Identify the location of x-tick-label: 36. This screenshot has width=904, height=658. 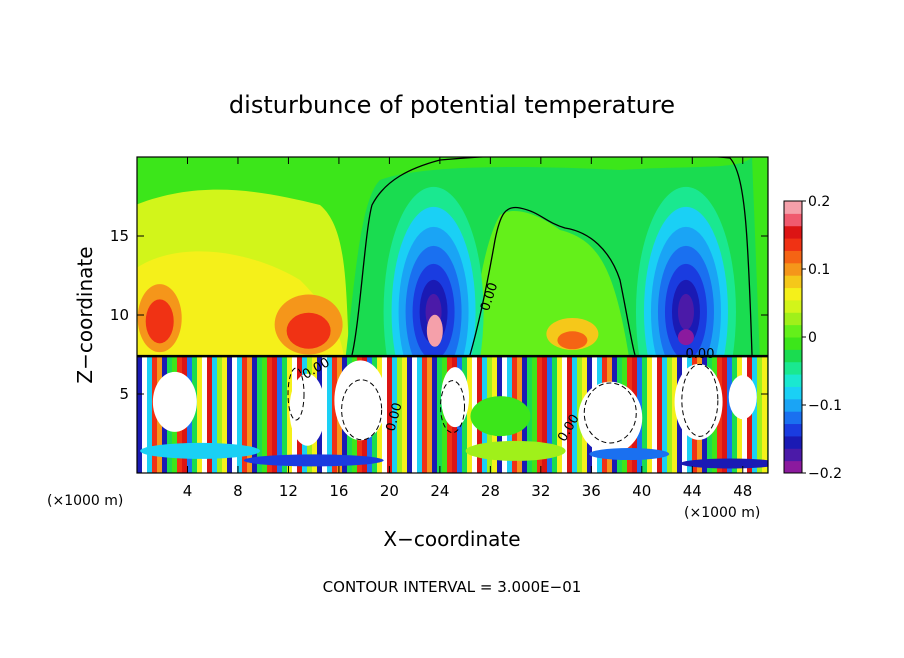
(591, 491).